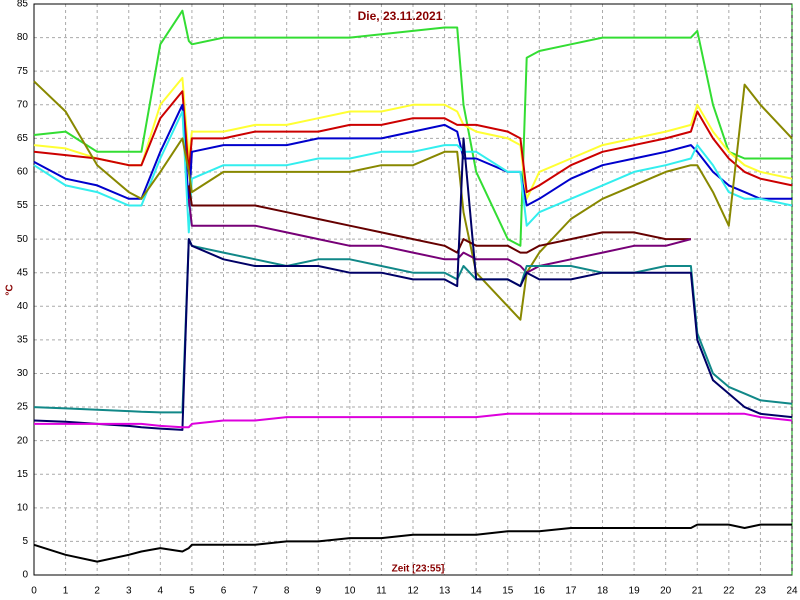  What do you see at coordinates (23, 71) in the screenshot?
I see `y-tick-label: 75` at bounding box center [23, 71].